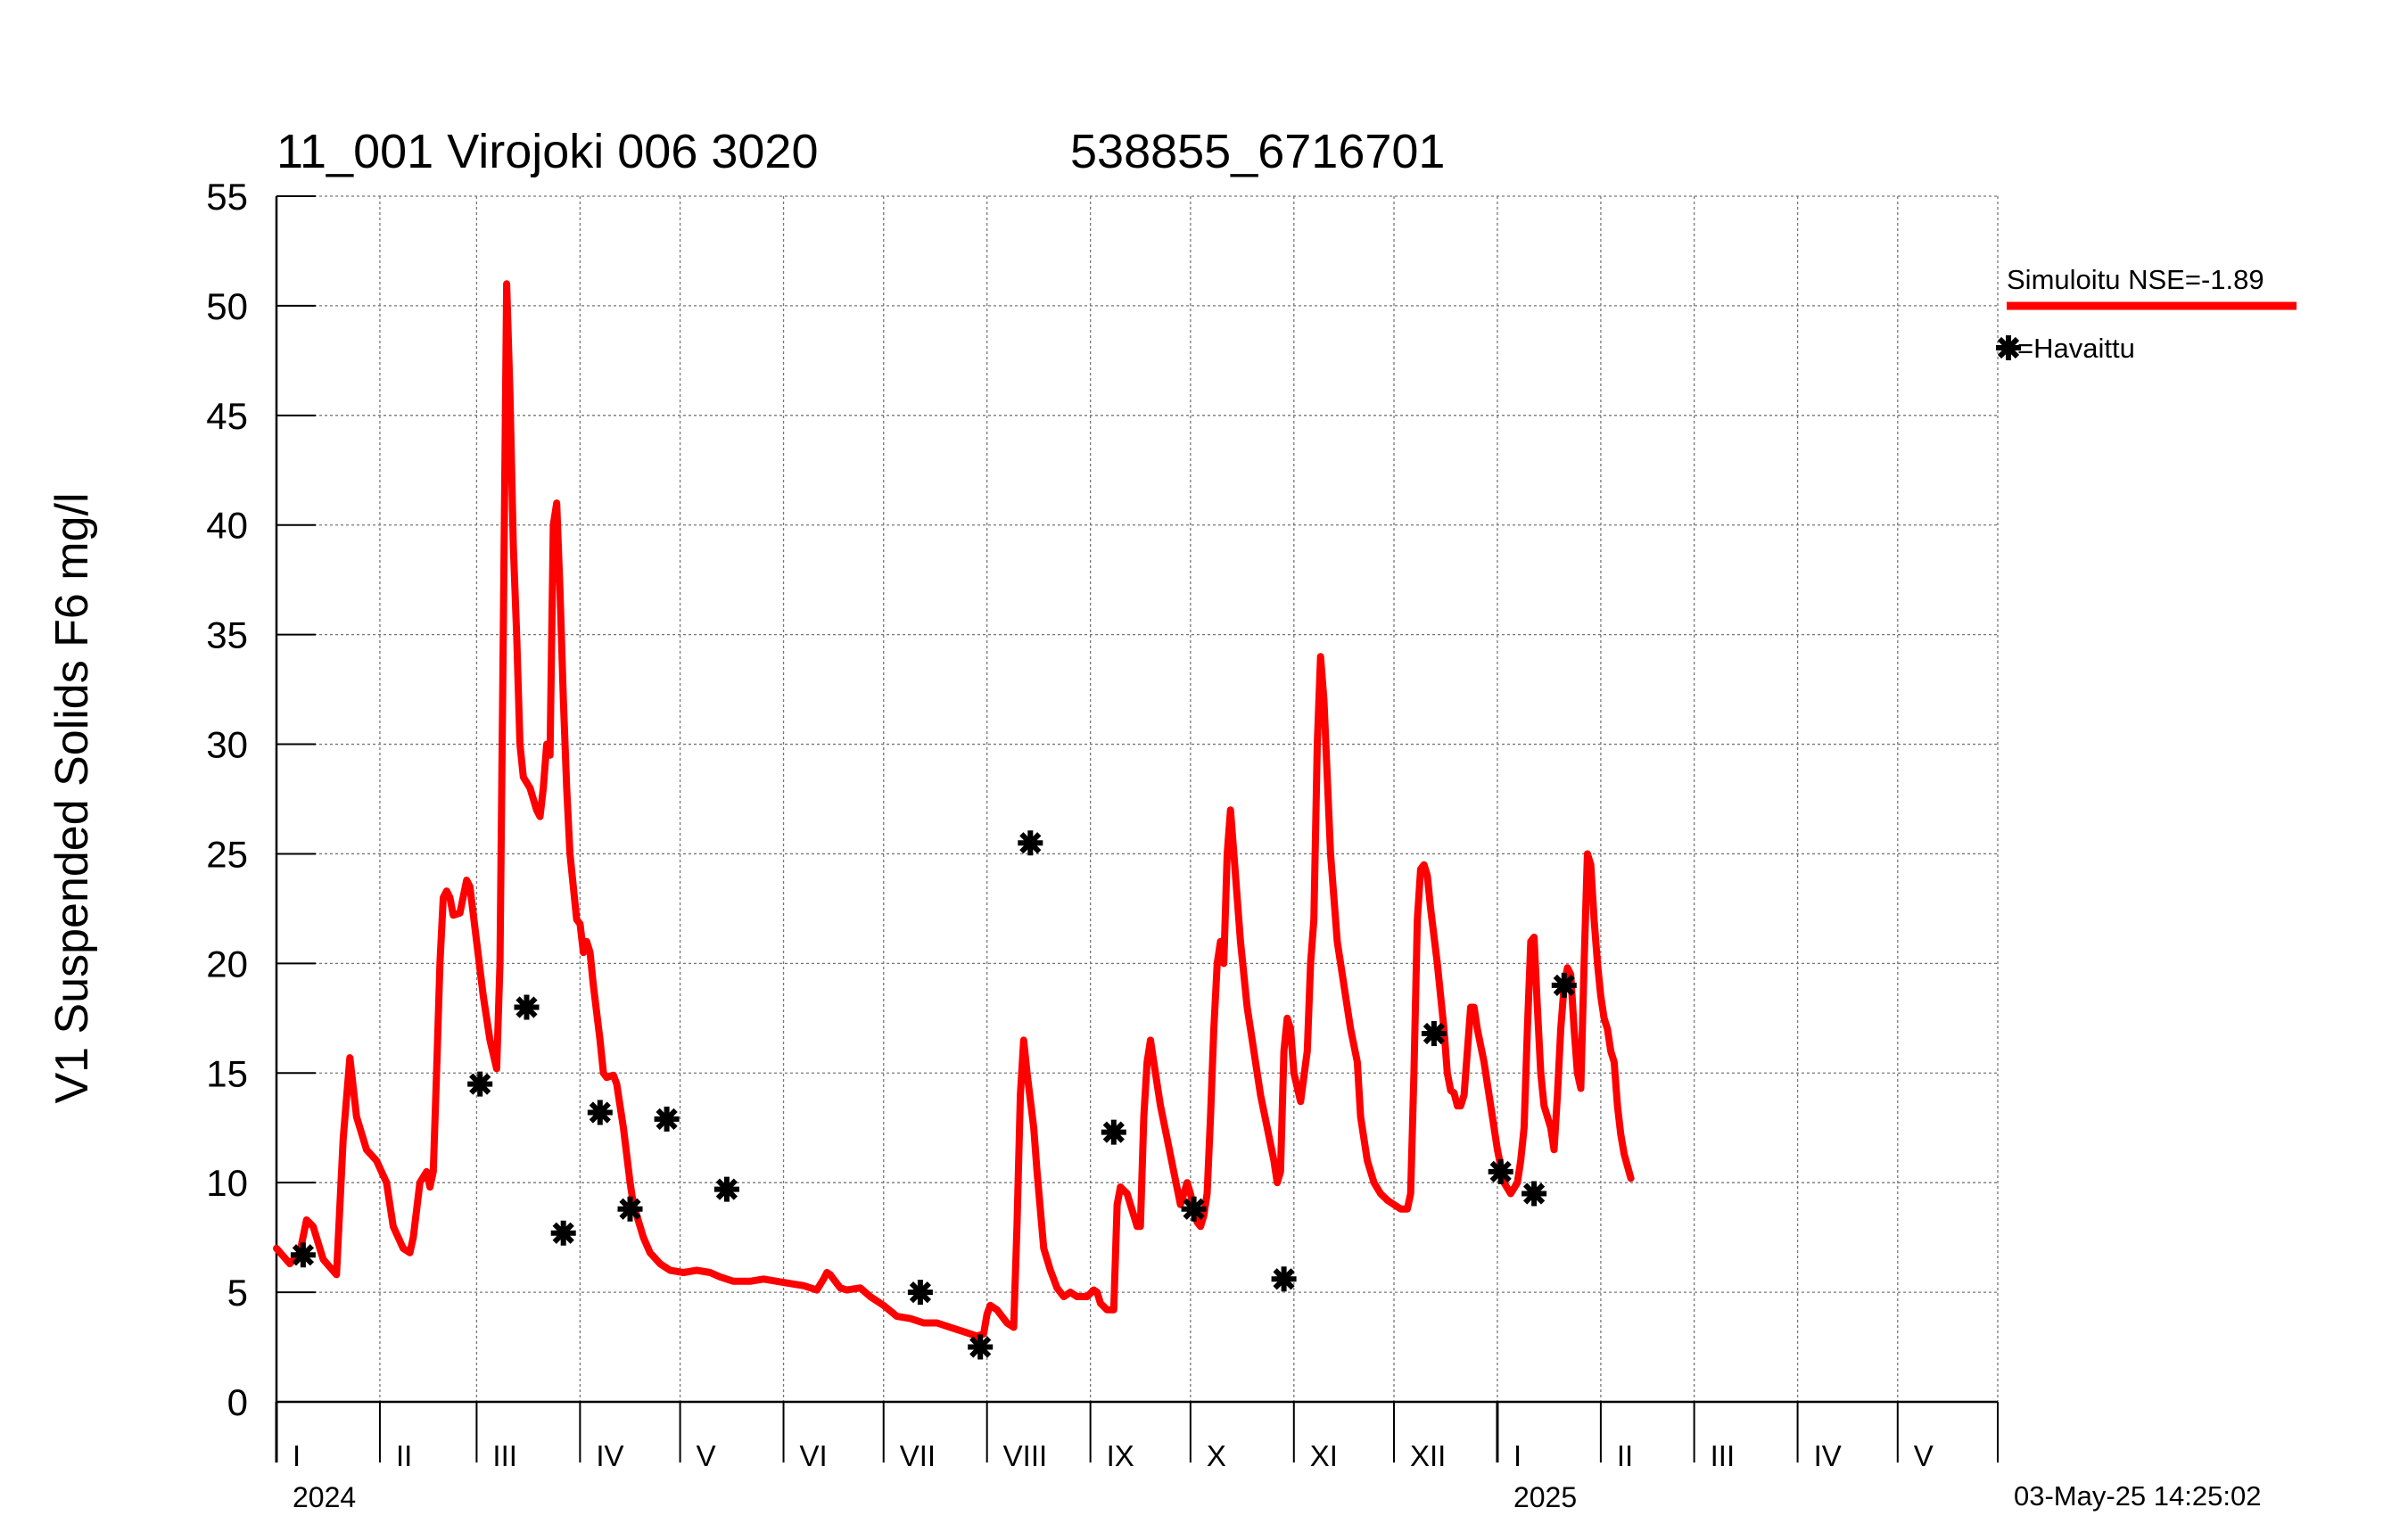 The width and height of the screenshot is (2408, 1516). What do you see at coordinates (227, 416) in the screenshot?
I see `y-tick-label: 45` at bounding box center [227, 416].